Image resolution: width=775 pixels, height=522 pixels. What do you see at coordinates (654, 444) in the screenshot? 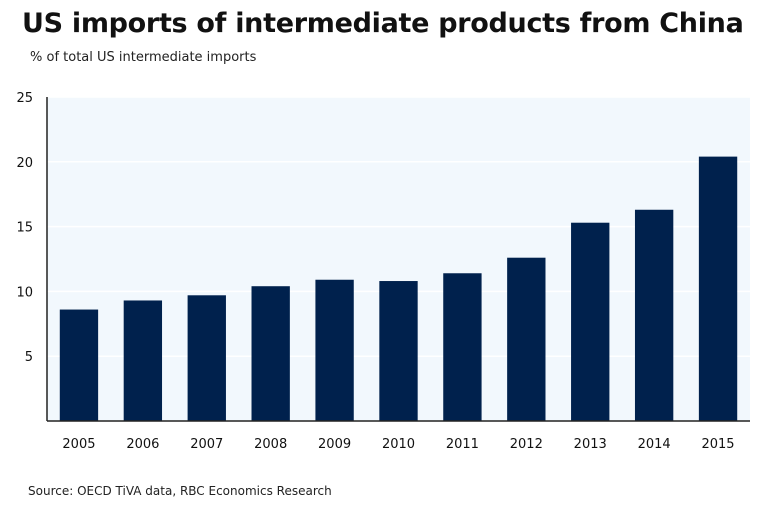
I see `x-tick-label: 2014` at bounding box center [654, 444].